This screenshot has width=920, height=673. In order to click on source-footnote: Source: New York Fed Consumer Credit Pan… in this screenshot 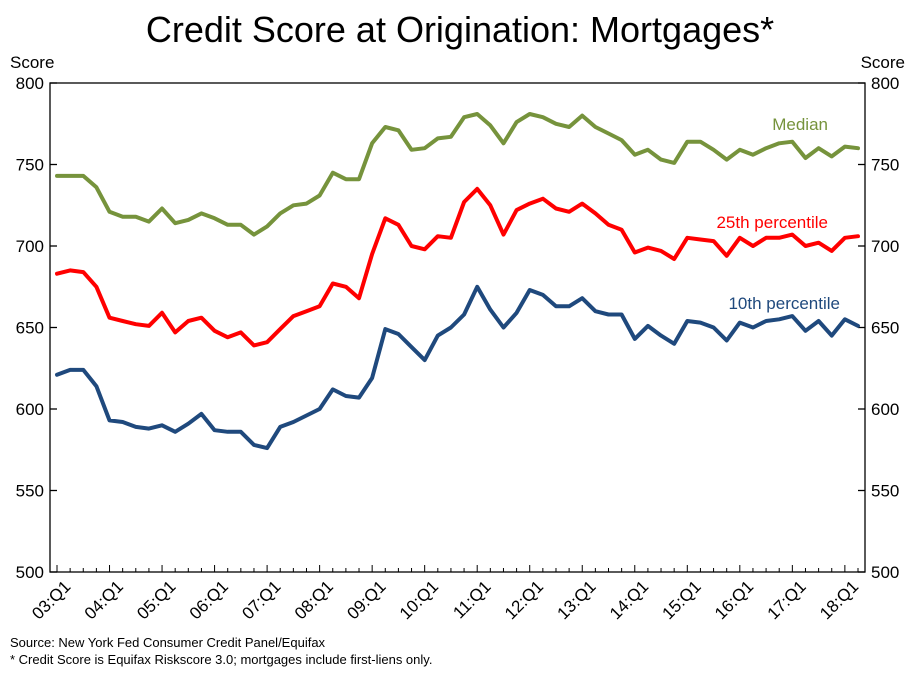, I will do `click(168, 642)`.